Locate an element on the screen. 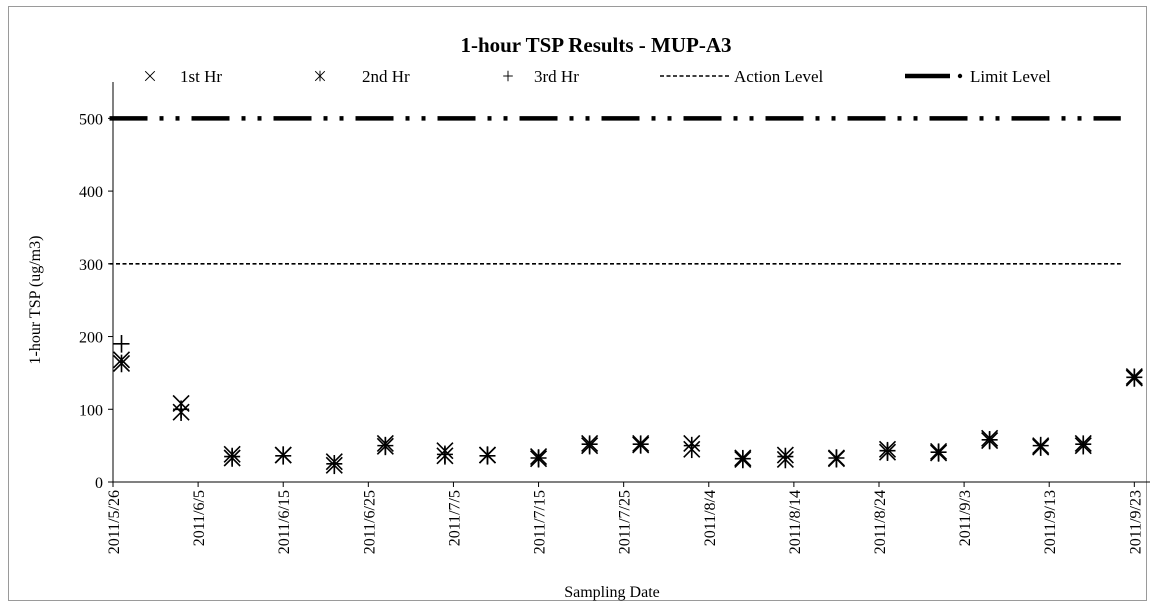  y-tick-label: 500 is located at coordinates (91, 119).